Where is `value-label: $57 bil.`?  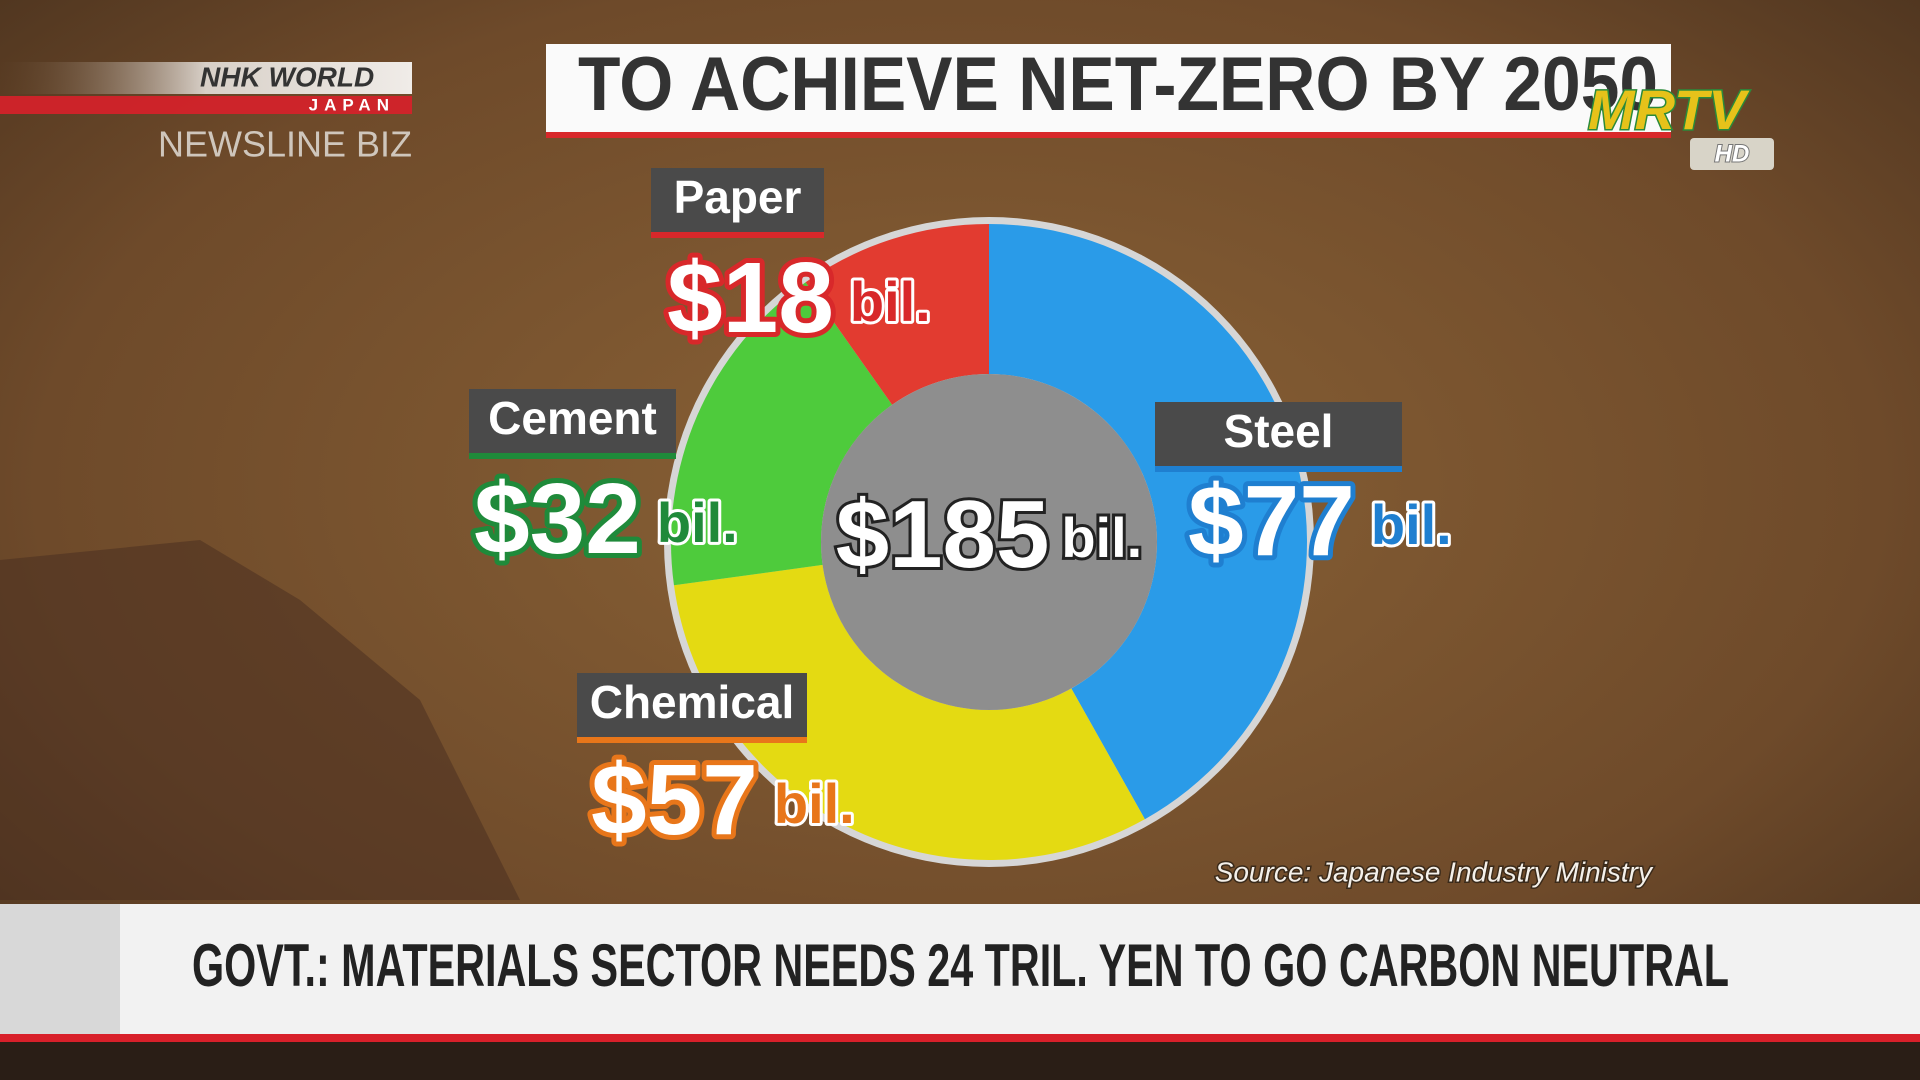
value-label: $57 bil. is located at coordinates (723, 800).